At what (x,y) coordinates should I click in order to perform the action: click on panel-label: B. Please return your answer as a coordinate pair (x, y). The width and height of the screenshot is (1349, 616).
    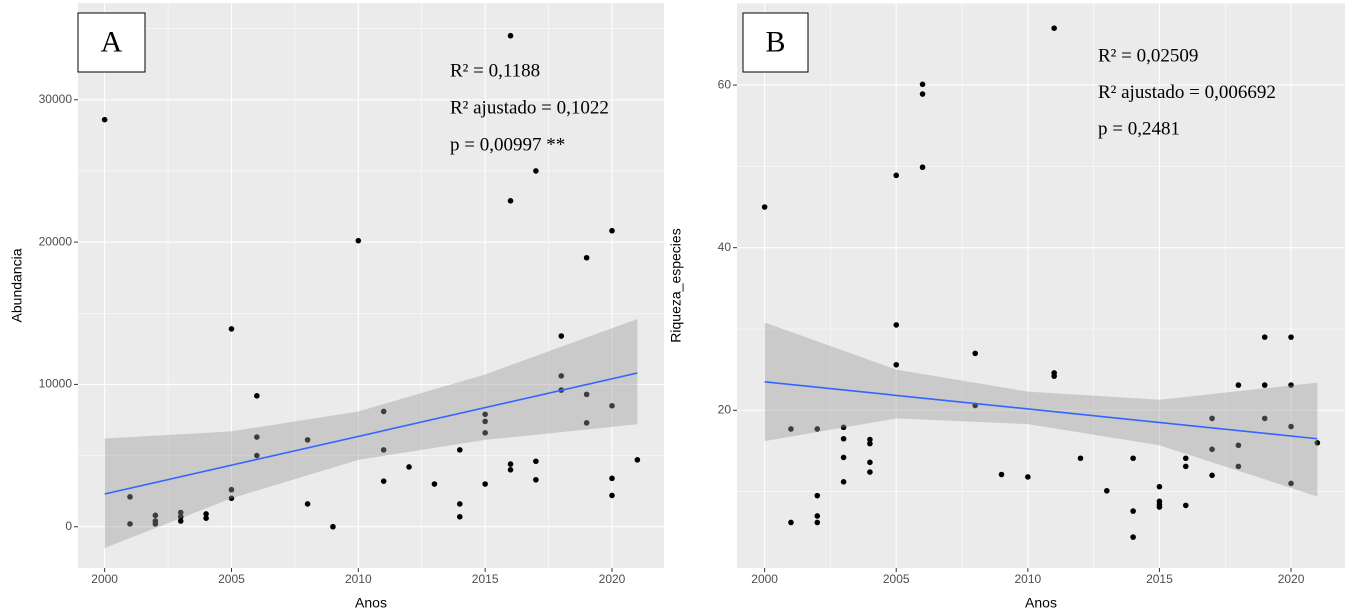
    Looking at the image, I should click on (775, 41).